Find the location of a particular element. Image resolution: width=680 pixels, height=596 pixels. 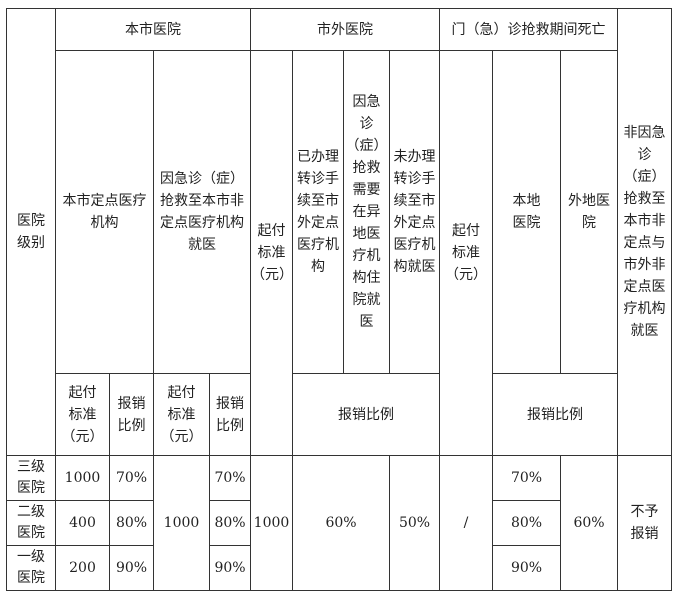

header-death-outside: 外地医 院 is located at coordinates (589, 212).